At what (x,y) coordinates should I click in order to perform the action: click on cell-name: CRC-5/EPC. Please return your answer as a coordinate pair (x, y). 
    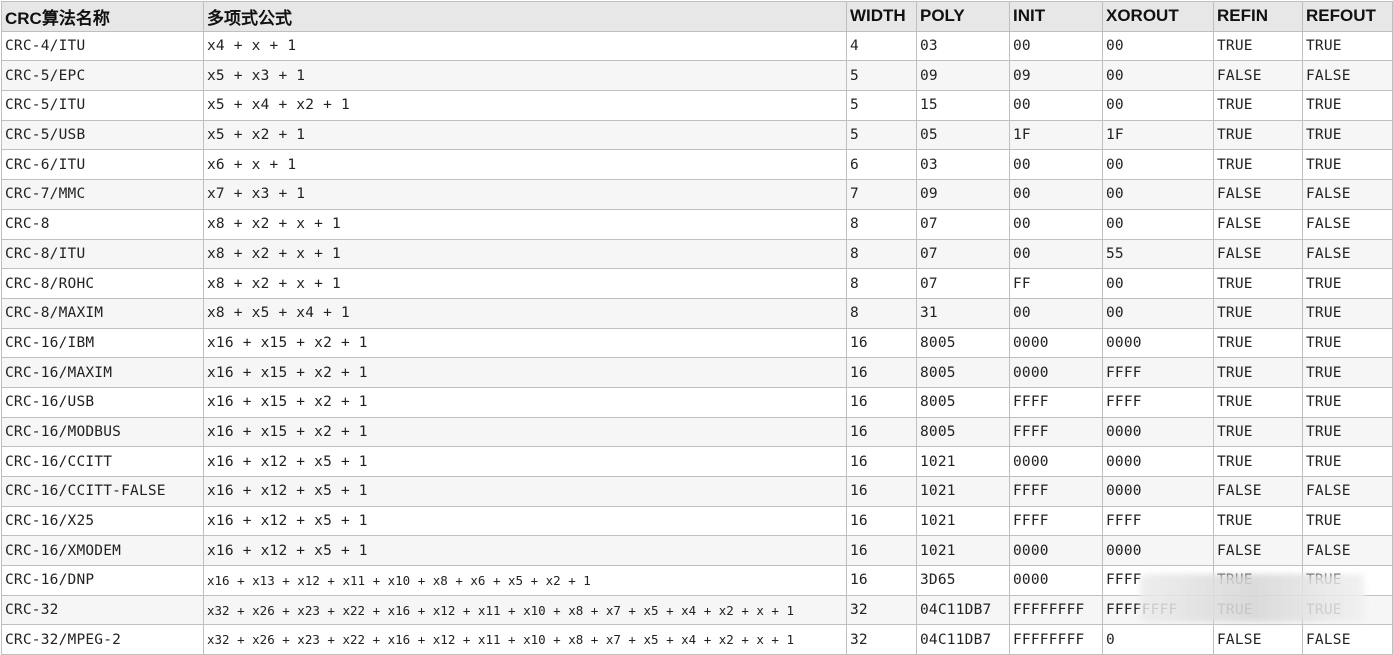
    Looking at the image, I should click on (102, 76).